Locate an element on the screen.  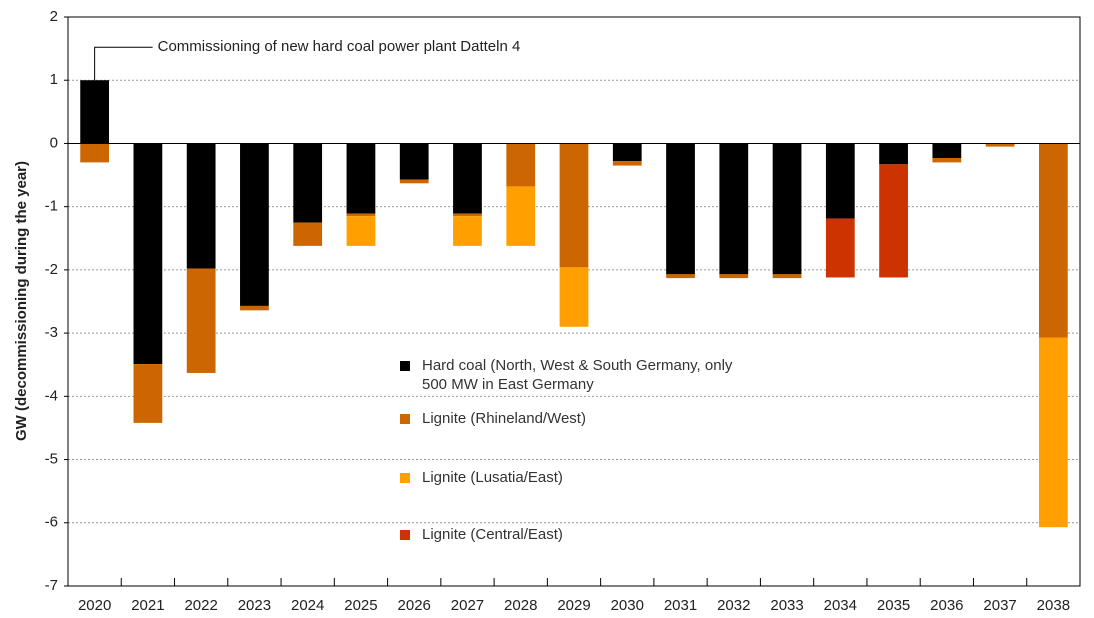
x-tick-label: 2037 is located at coordinates (999, 605).